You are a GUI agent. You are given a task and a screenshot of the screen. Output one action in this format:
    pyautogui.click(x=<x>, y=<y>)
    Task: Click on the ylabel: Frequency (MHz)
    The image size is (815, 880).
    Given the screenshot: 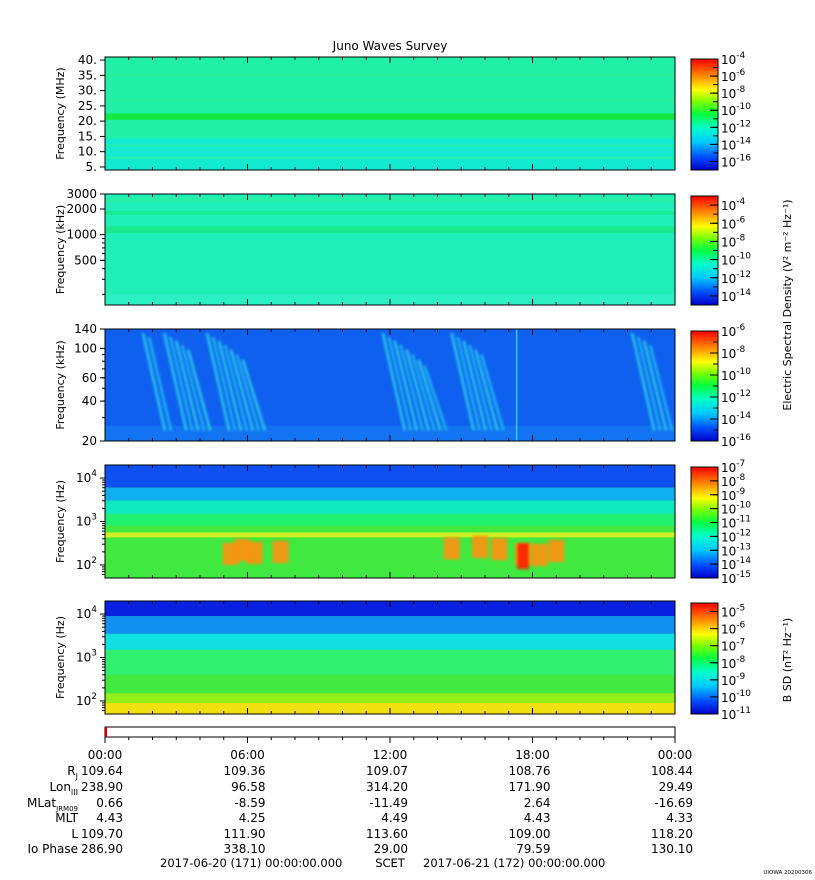 What is the action you would take?
    pyautogui.click(x=60, y=113)
    